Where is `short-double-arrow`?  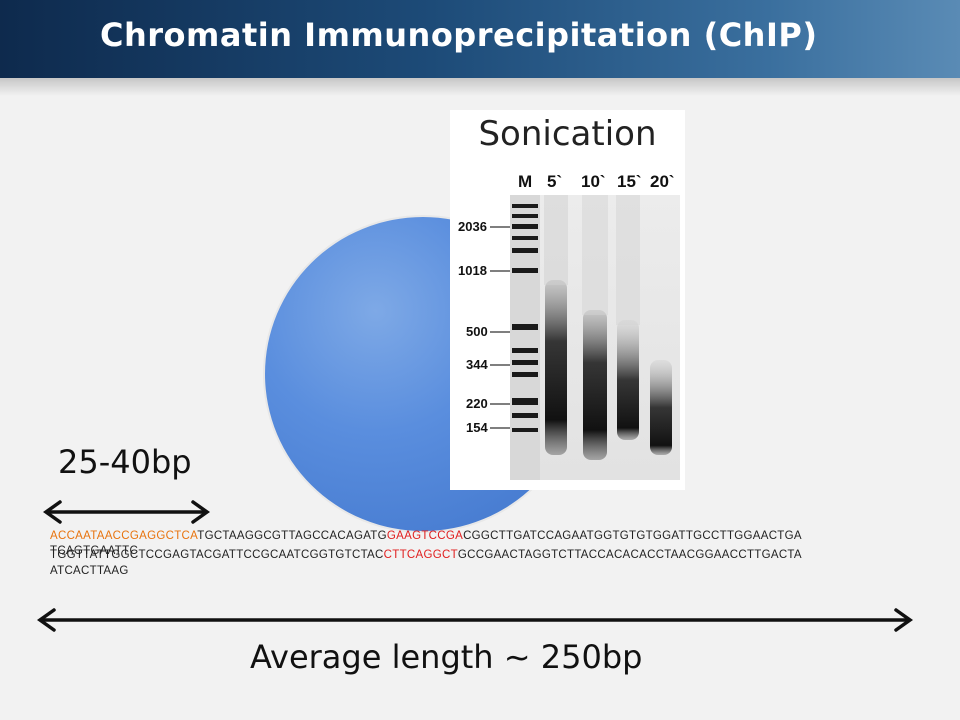 short-double-arrow is located at coordinates (126, 512).